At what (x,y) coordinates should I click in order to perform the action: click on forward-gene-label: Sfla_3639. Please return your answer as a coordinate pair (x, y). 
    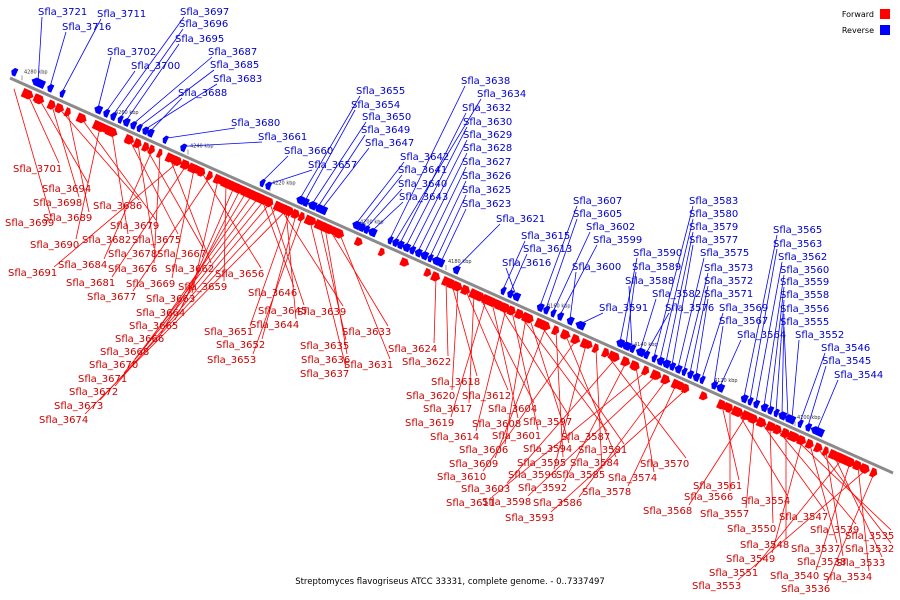
    Looking at the image, I should click on (321, 312).